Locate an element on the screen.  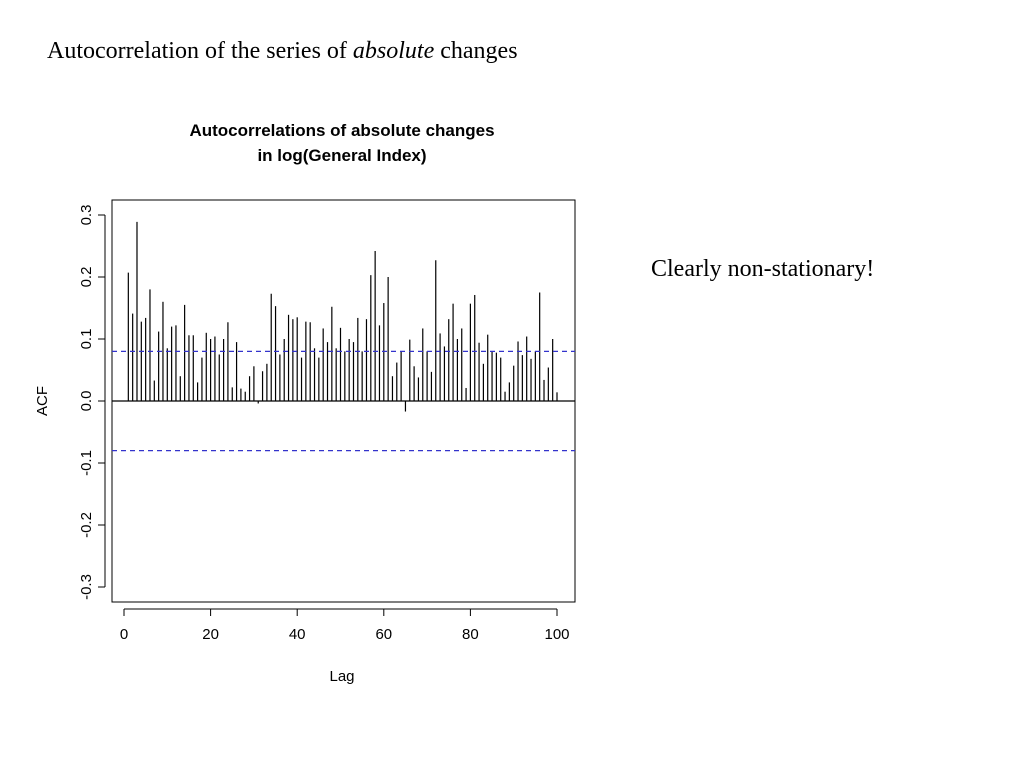
x-tick-label: 0 is located at coordinates (124, 634).